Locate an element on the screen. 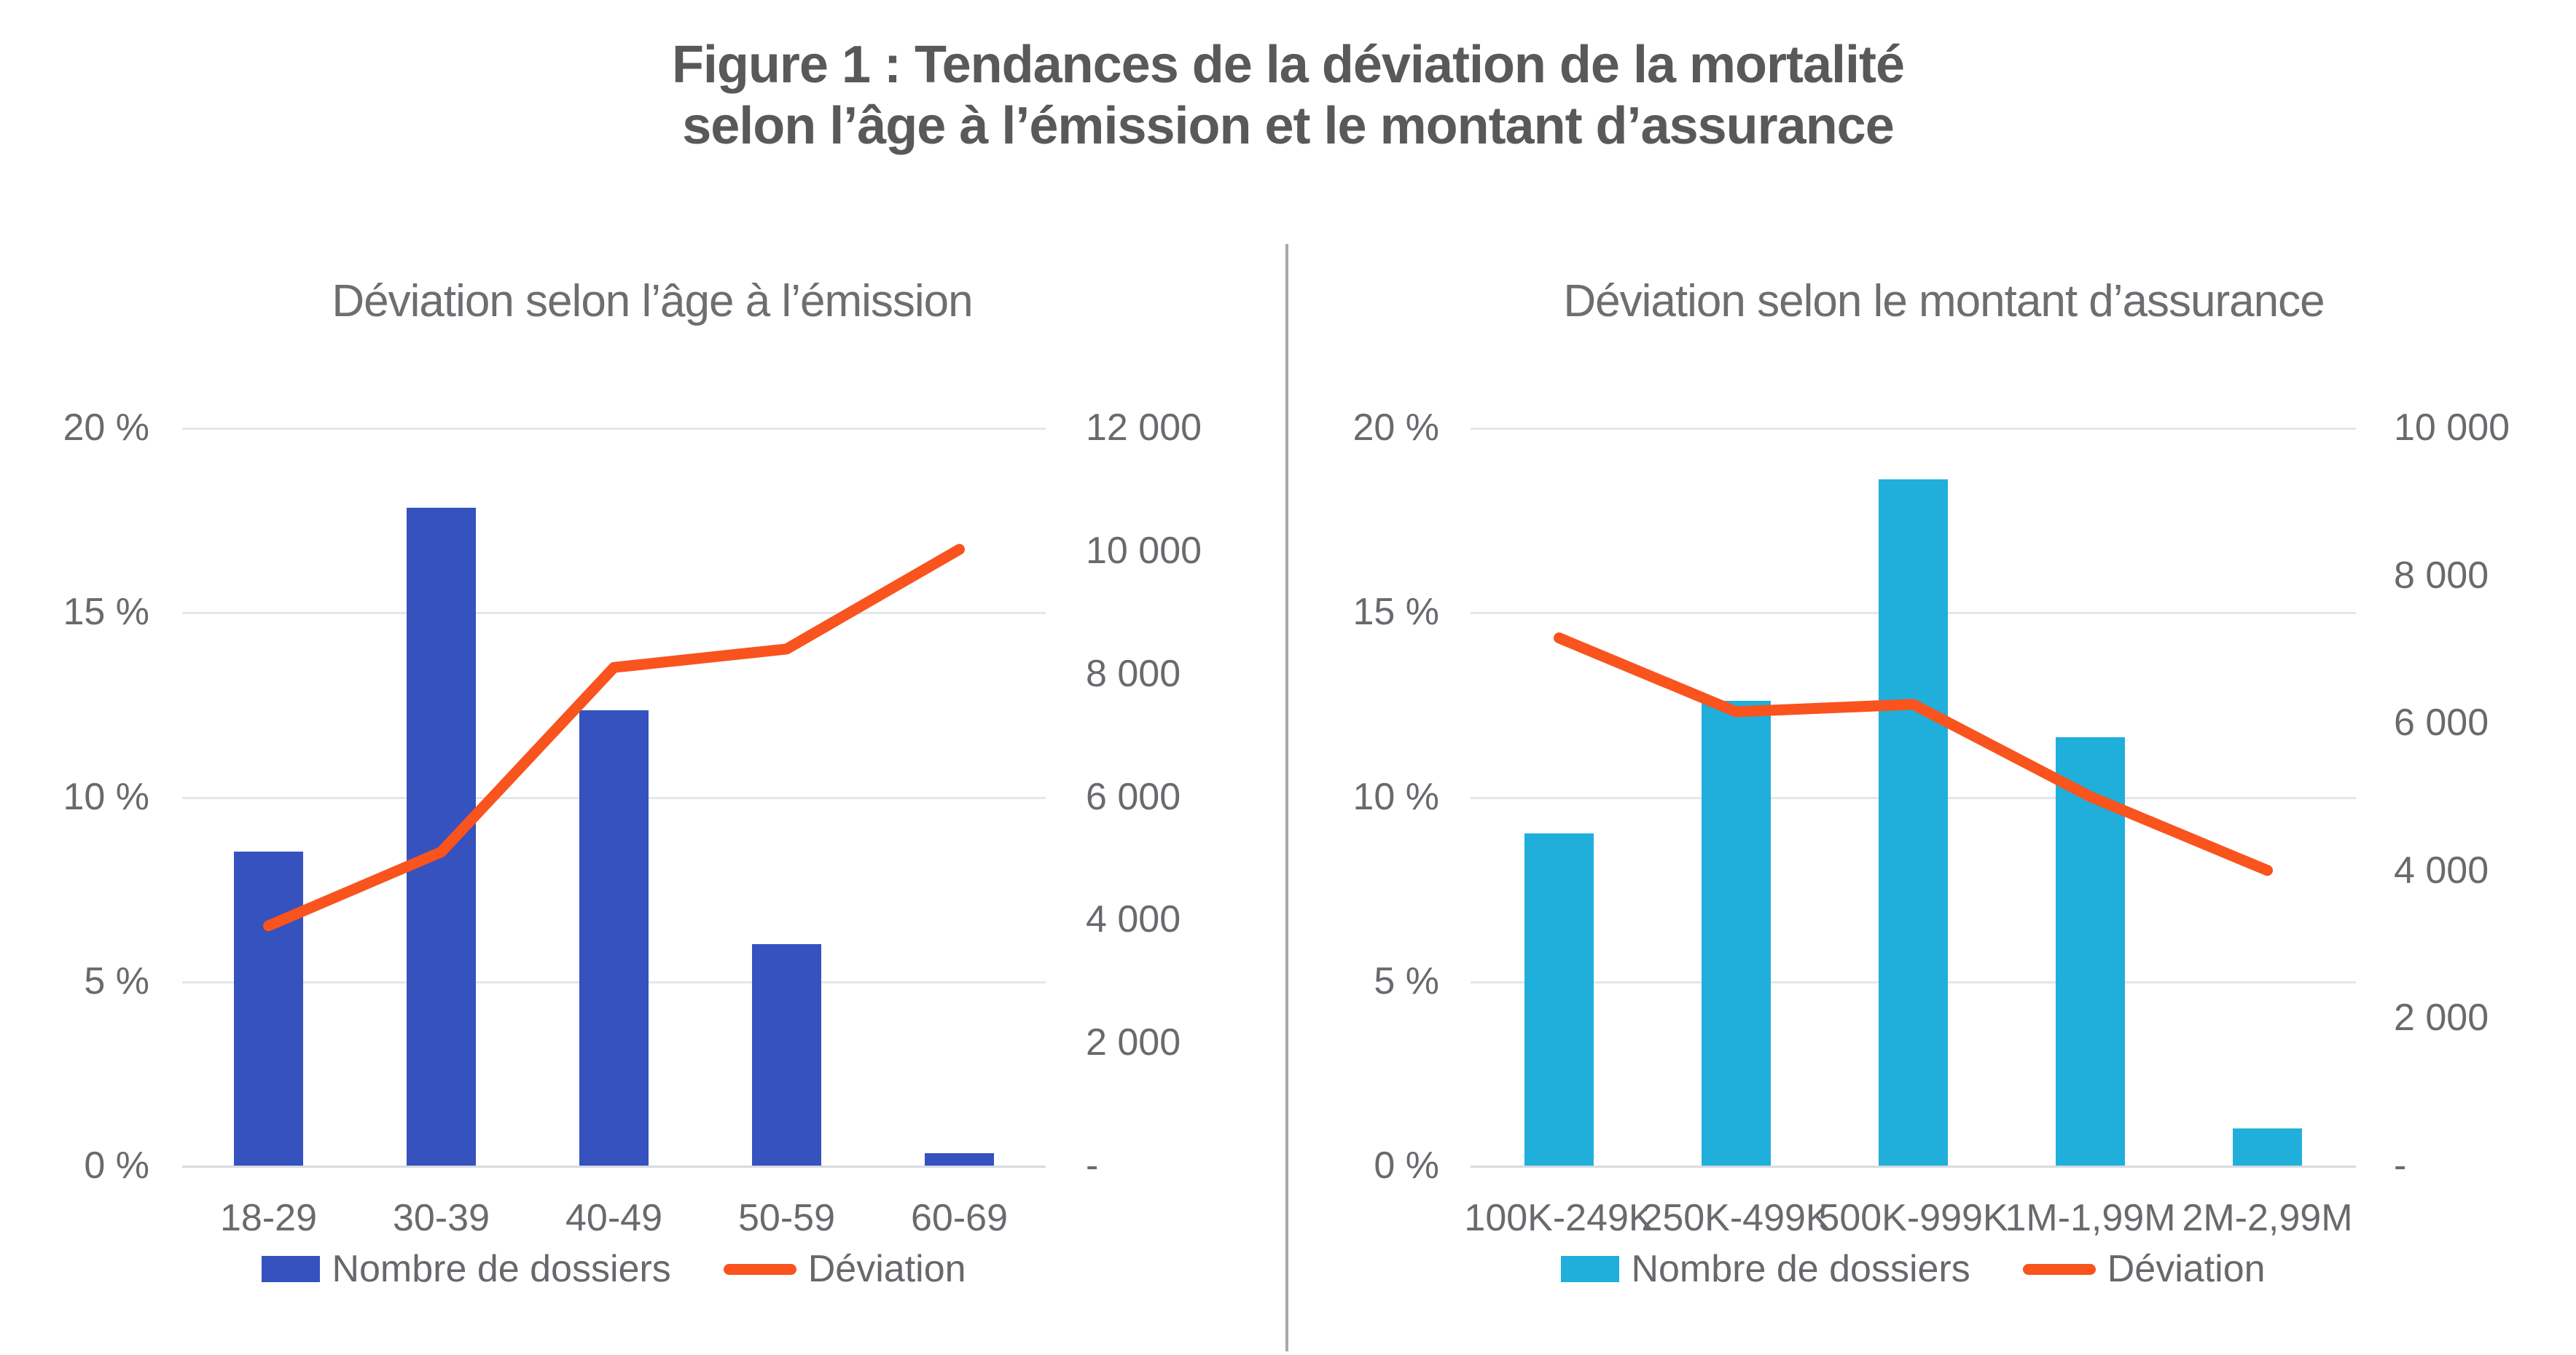  x-label-2M-2,99M: 2M-2,99M is located at coordinates (2267, 1218).